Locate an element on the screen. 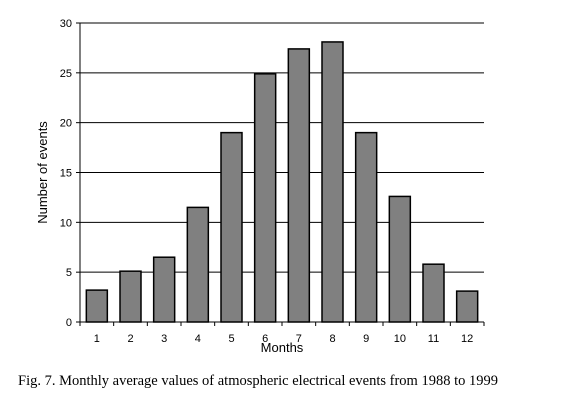  x-tick-label: 10 is located at coordinates (400, 339).